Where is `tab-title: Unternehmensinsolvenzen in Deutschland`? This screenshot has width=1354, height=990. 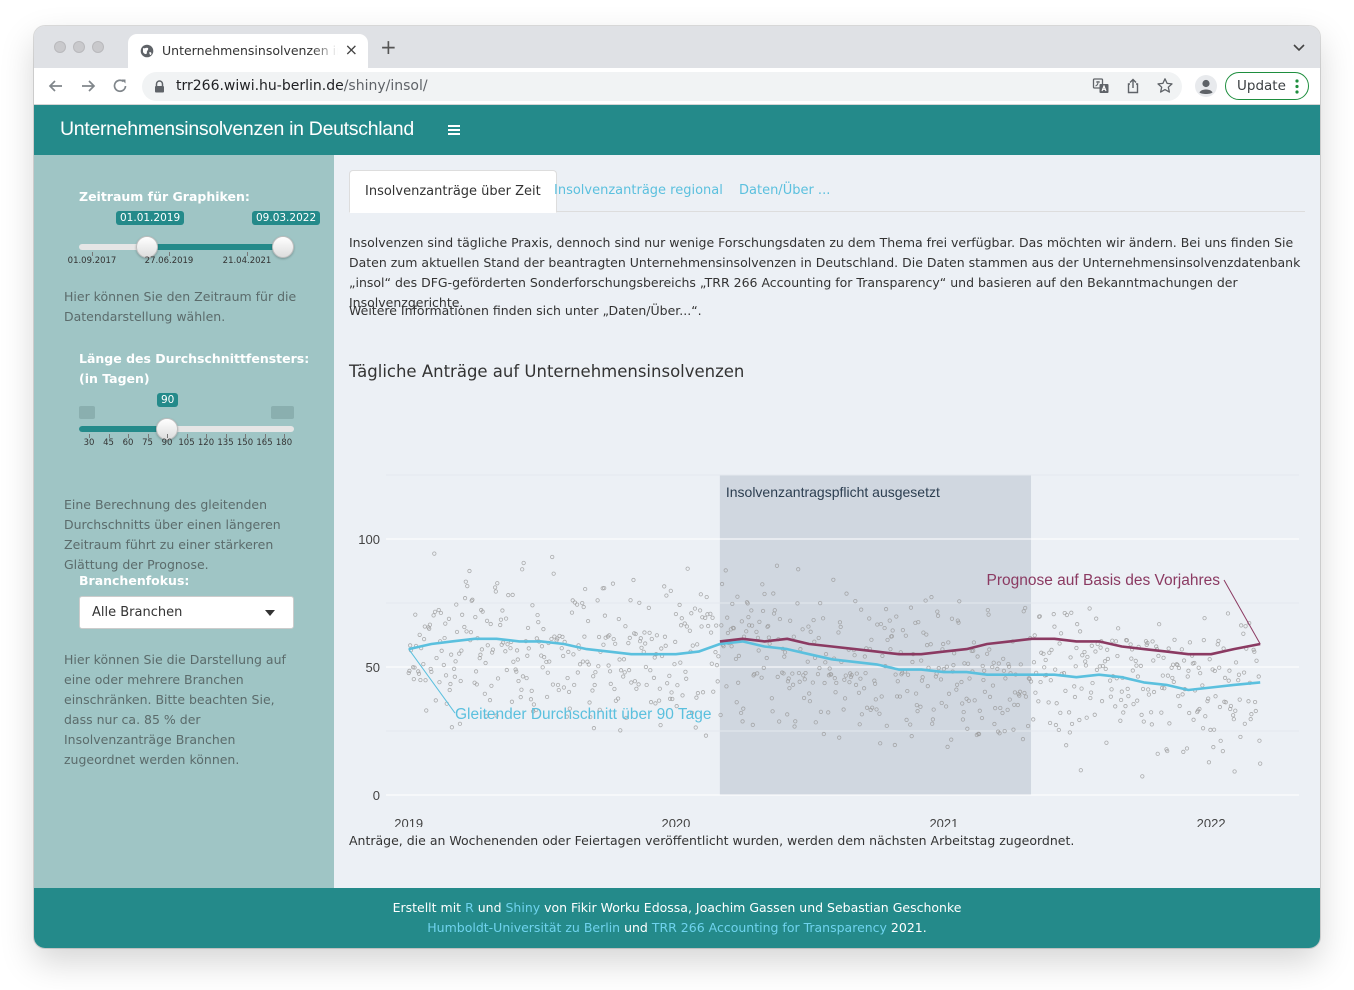 tab-title: Unternehmensinsolvenzen in Deutschland is located at coordinates (250, 50).